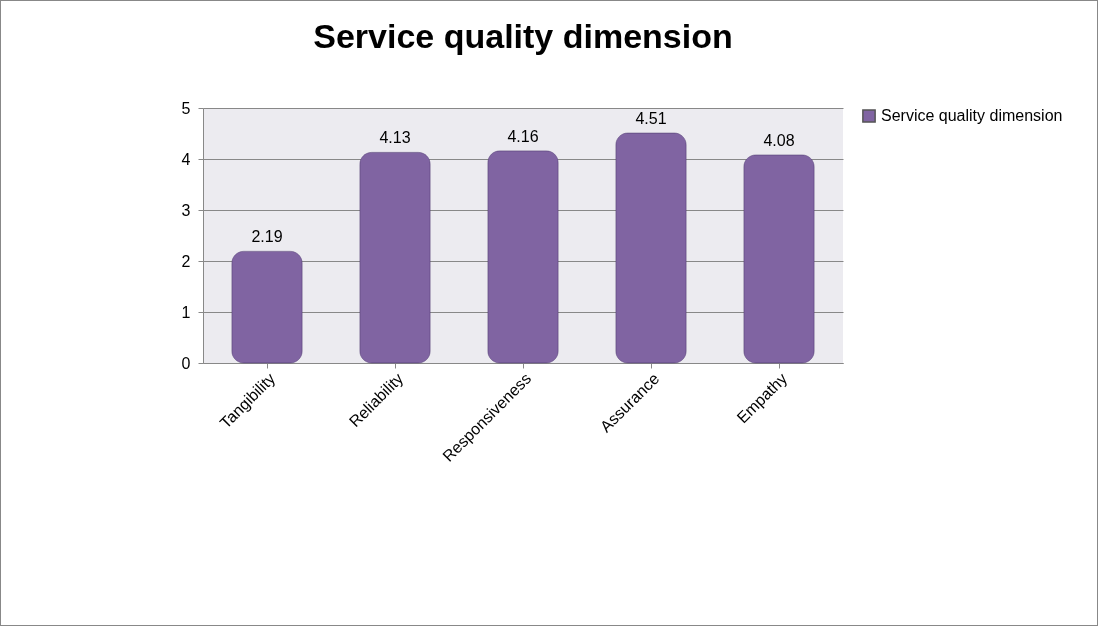 This screenshot has width=1102, height=630. What do you see at coordinates (523, 136) in the screenshot?
I see `data-label: 4.16` at bounding box center [523, 136].